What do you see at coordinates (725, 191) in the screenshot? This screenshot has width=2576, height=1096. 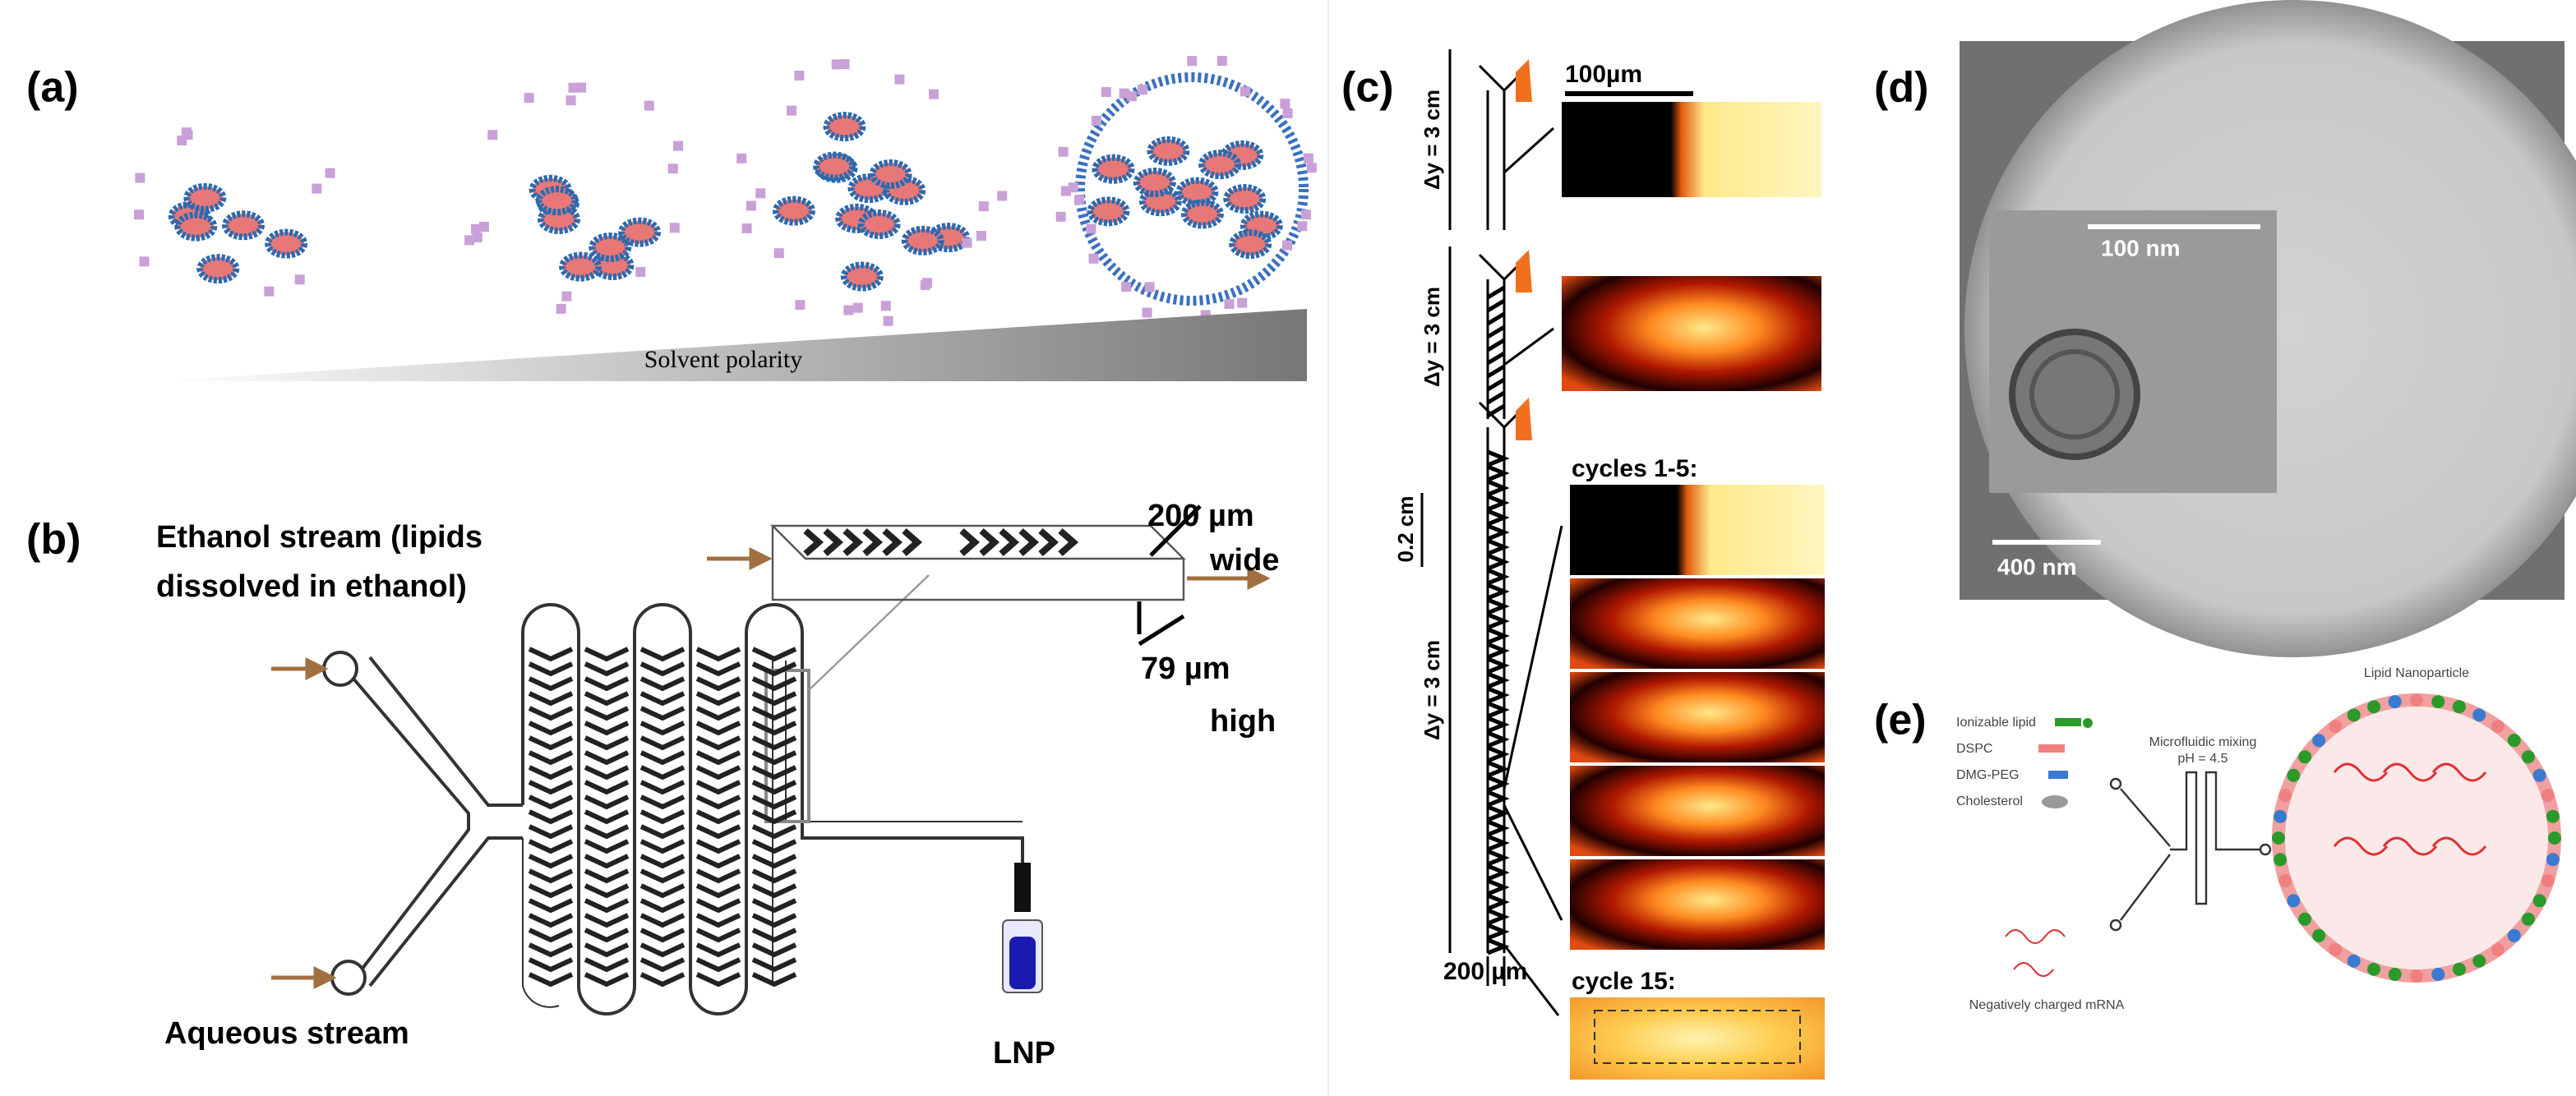 I see `lipid-clusters` at bounding box center [725, 191].